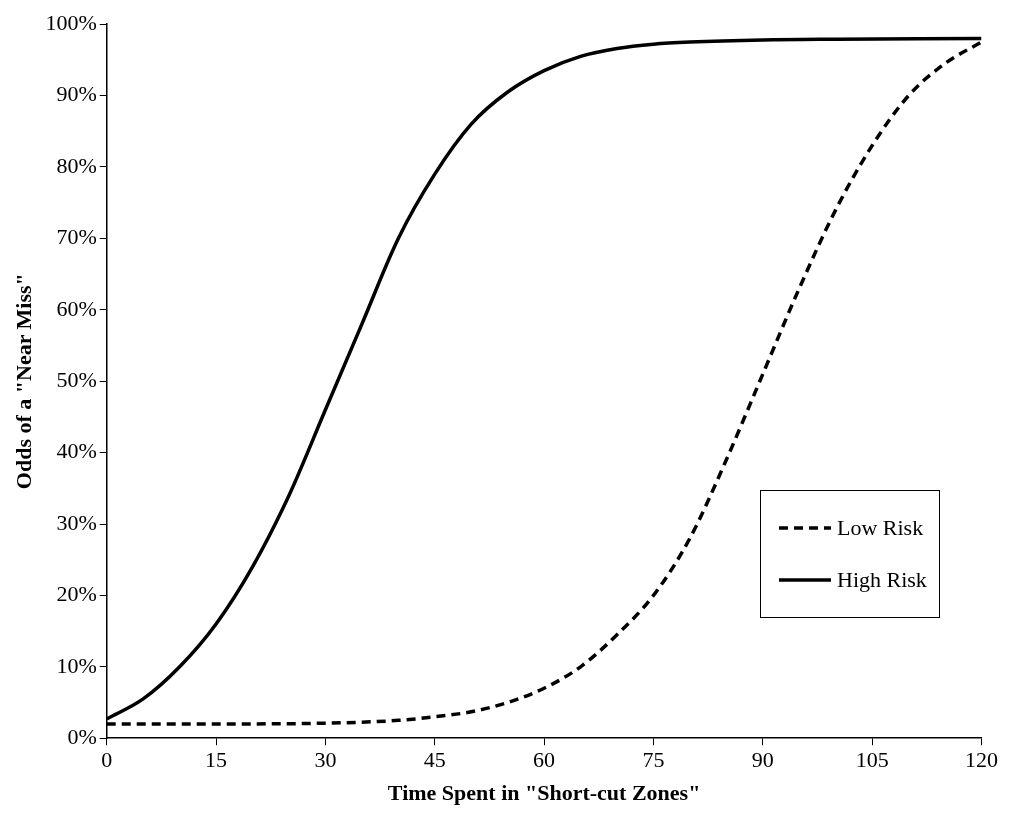 The width and height of the screenshot is (1009, 820). I want to click on y-tick-label: 90%, so click(76, 94).